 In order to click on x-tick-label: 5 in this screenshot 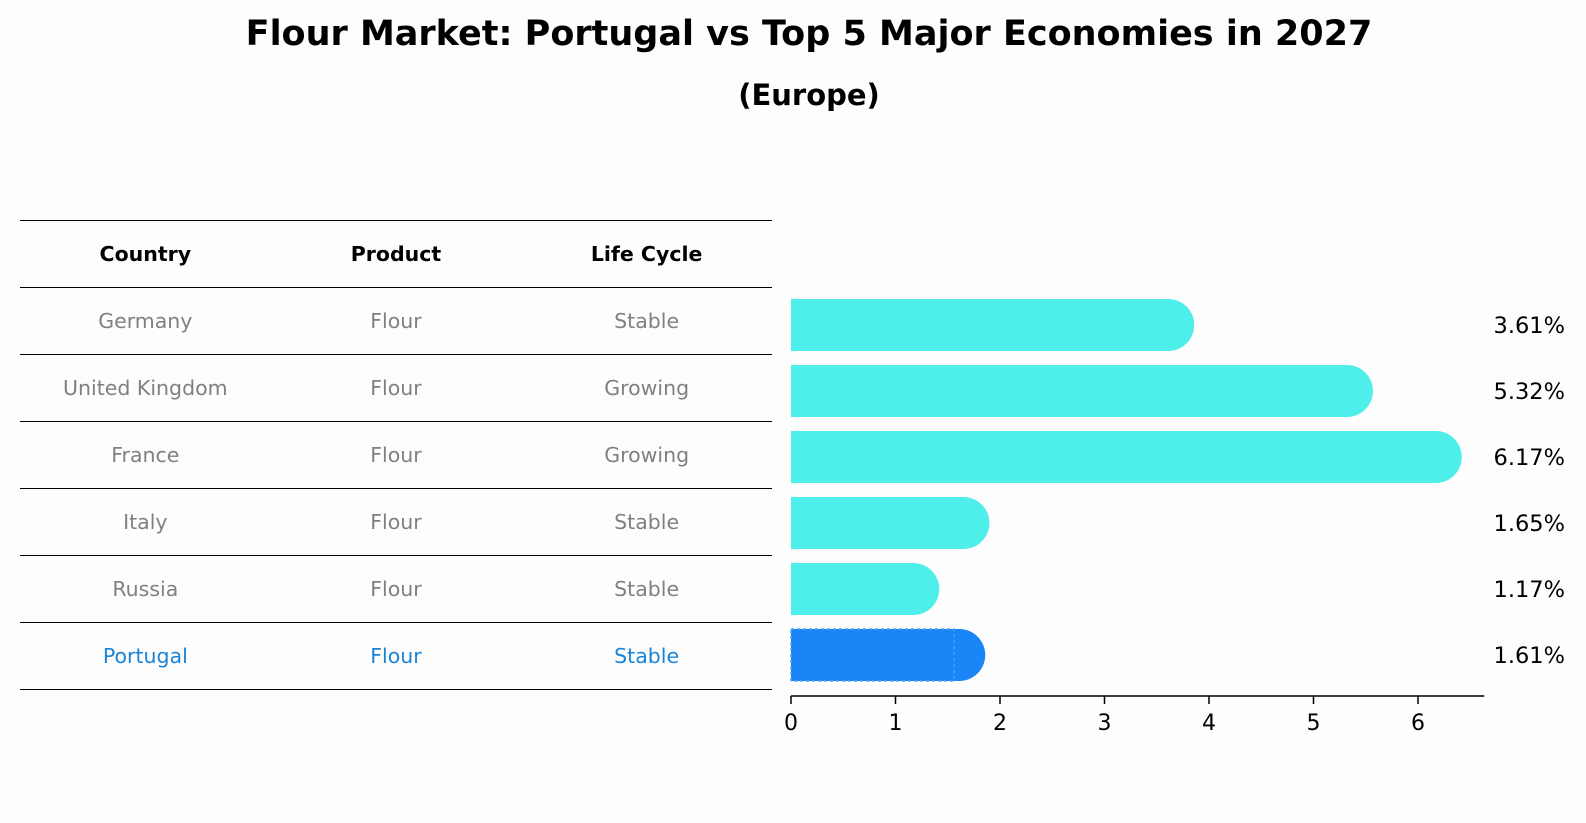, I will do `click(1314, 723)`.